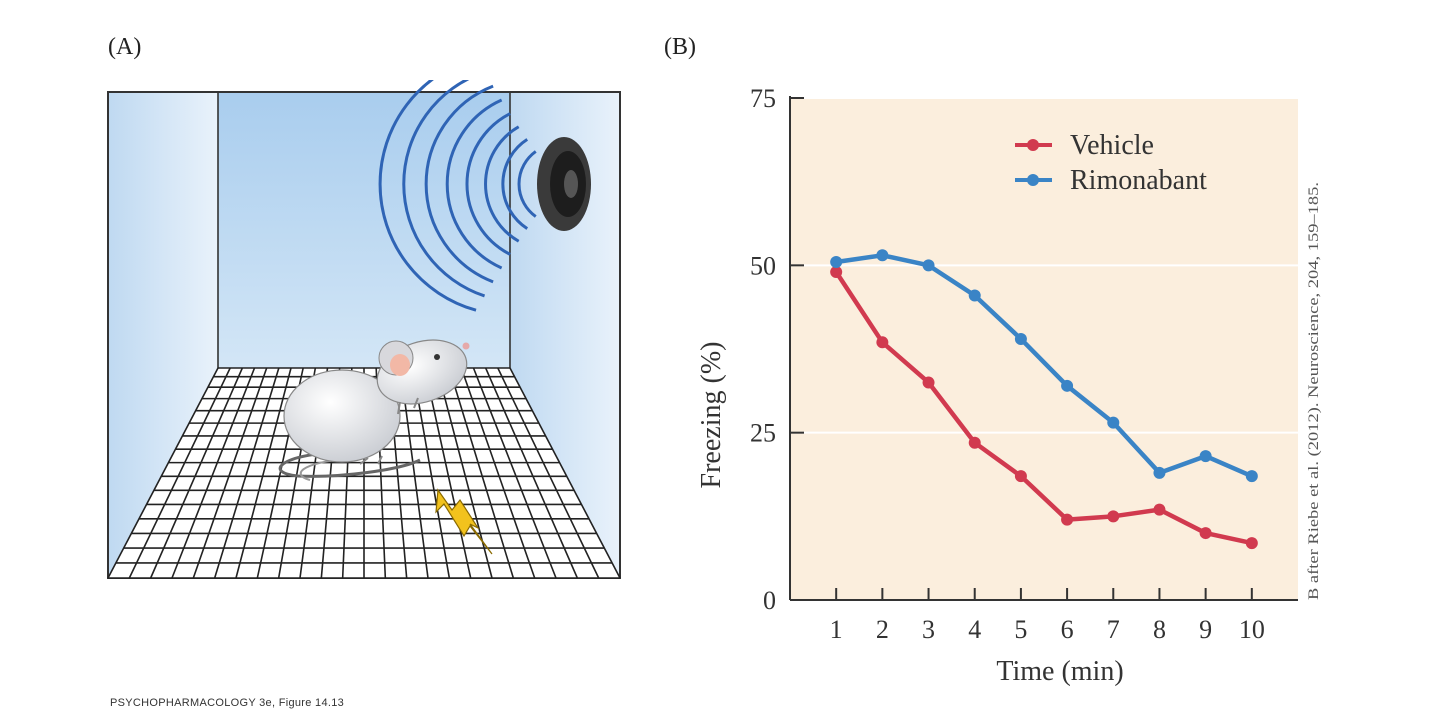 The height and width of the screenshot is (709, 1440). What do you see at coordinates (1252, 629) in the screenshot?
I see `x-tick-label: 10` at bounding box center [1252, 629].